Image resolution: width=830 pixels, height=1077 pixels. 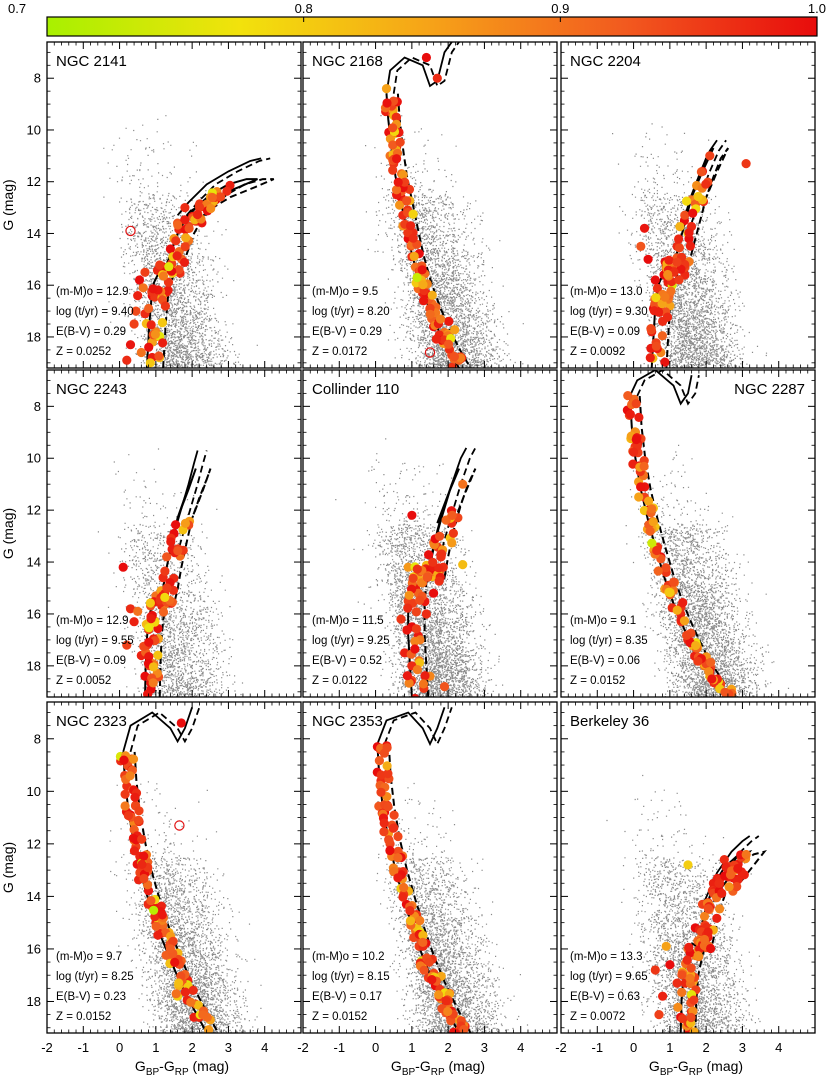 What do you see at coordinates (95, 977) in the screenshot?
I see `param-age: log (t/yr) = 8.25` at bounding box center [95, 977].